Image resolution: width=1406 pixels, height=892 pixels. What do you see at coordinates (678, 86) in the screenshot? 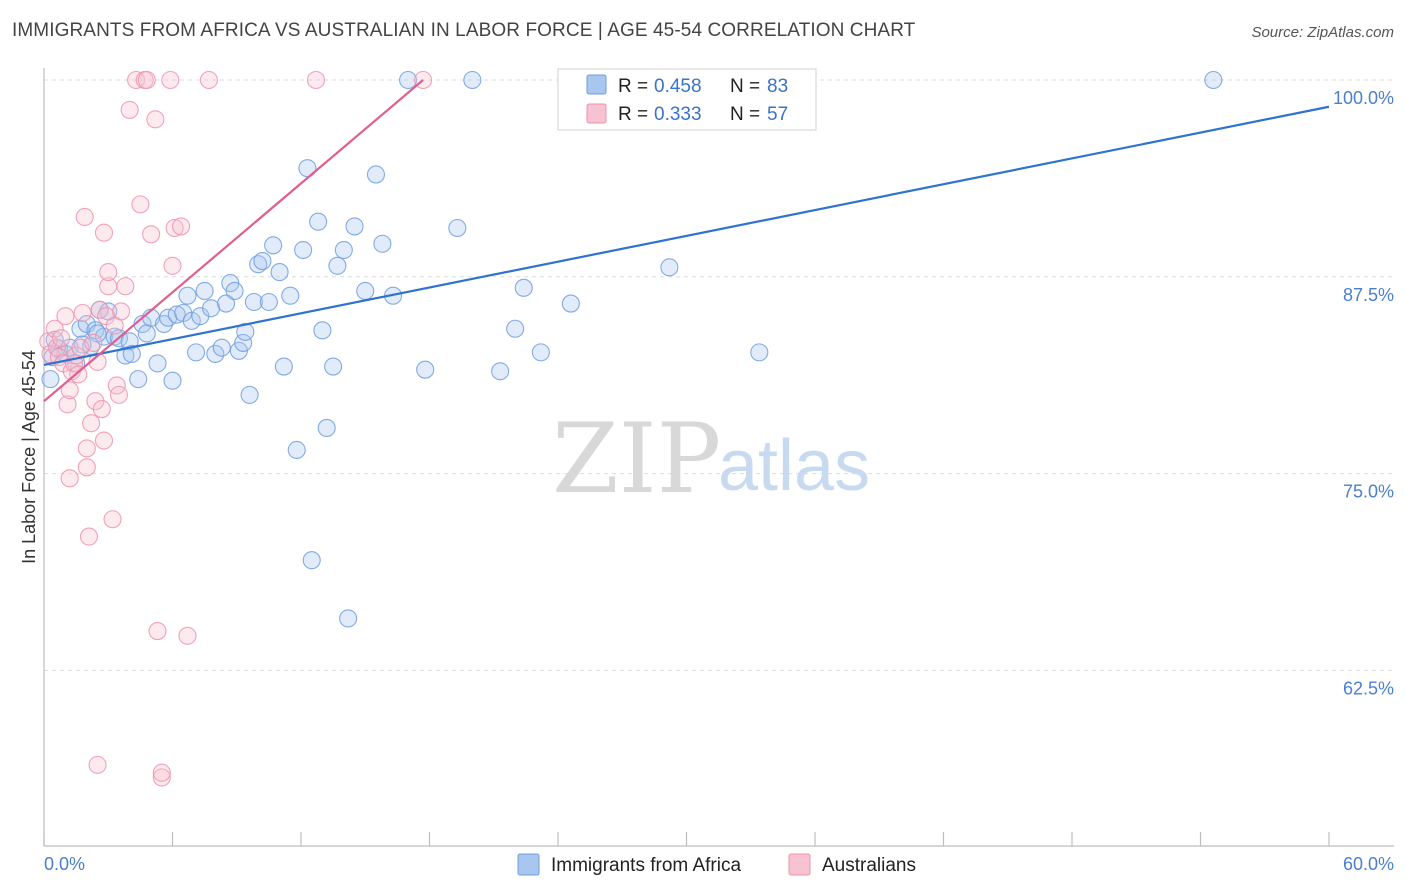
I see `legend-r-value-1: 0.458` at bounding box center [678, 86].